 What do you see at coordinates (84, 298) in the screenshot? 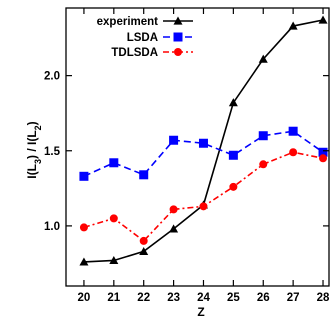
I see `x-tick-label: 20` at bounding box center [84, 298].